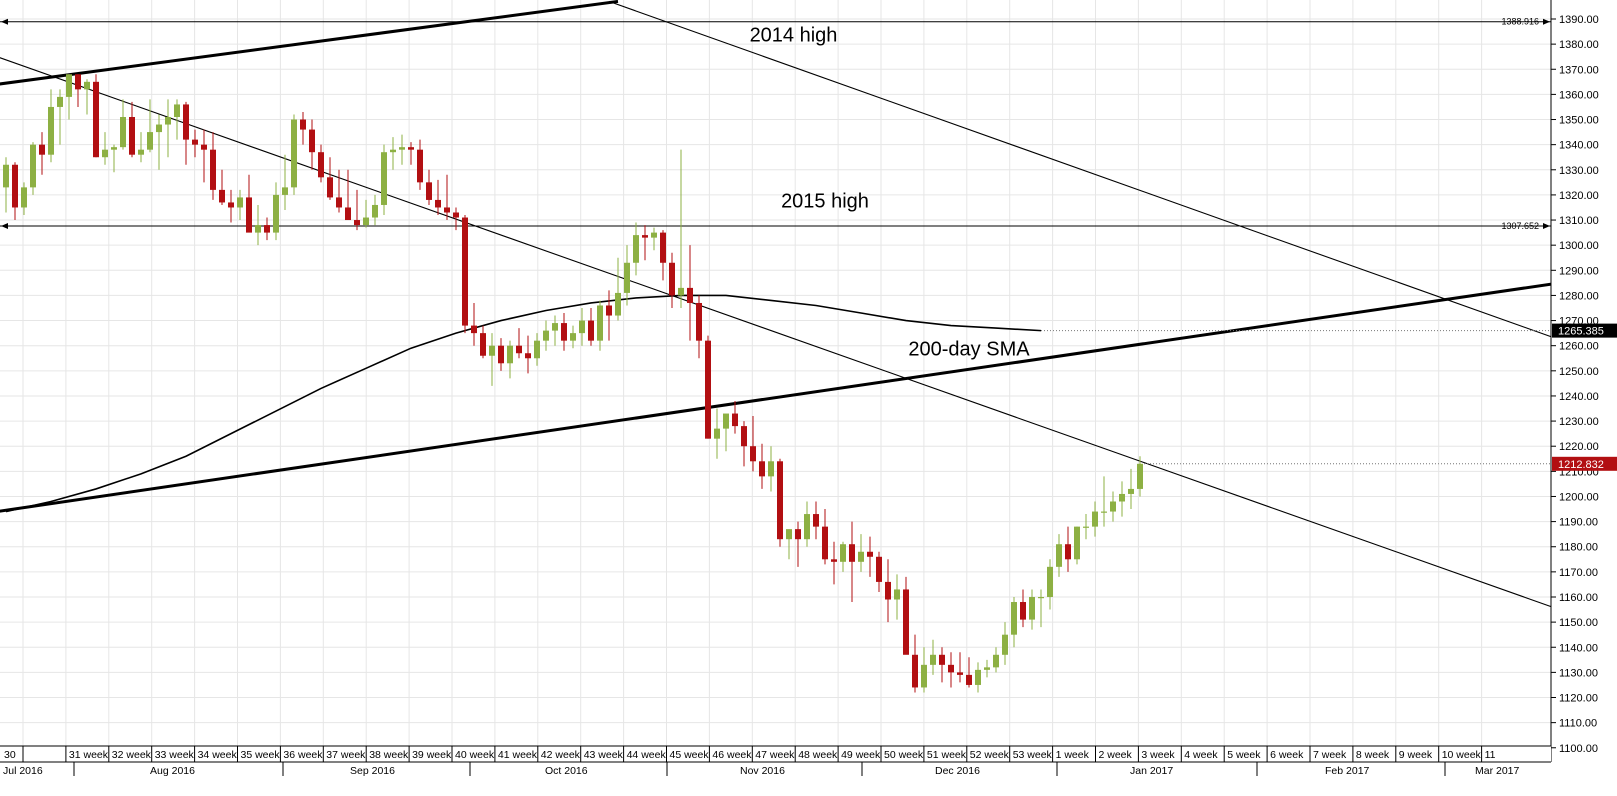  What do you see at coordinates (309, 43) in the screenshot?
I see `trendline-thick` at bounding box center [309, 43].